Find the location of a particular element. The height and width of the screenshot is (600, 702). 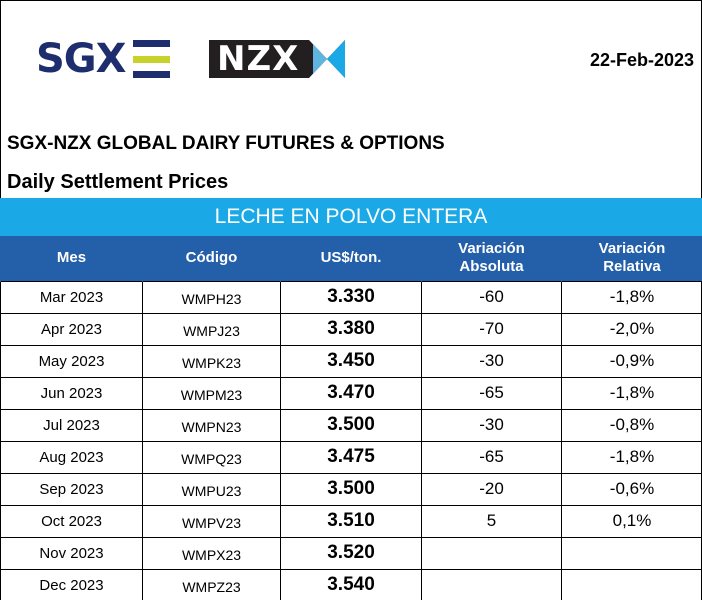

header-var-abs-line2: Absoluta is located at coordinates (491, 267).